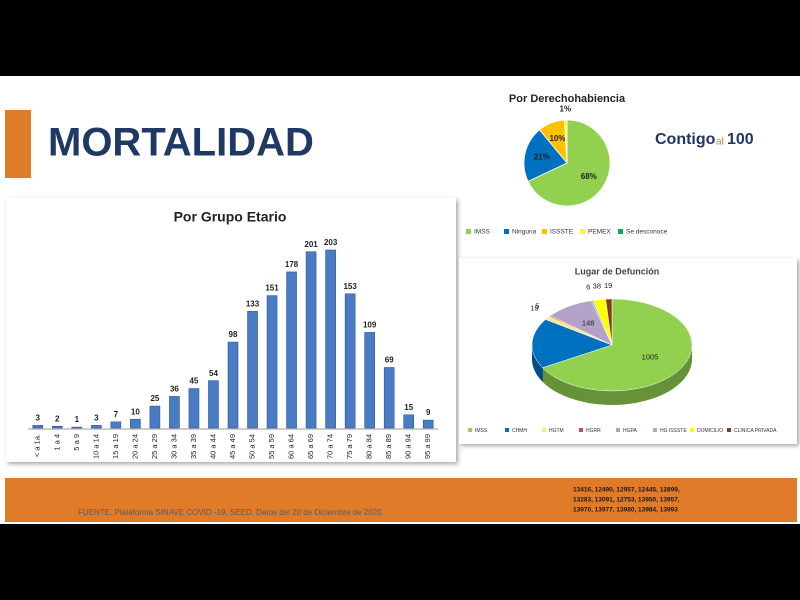 The height and width of the screenshot is (600, 800). Describe the element at coordinates (213, 373) in the screenshot. I see `data-label: 54` at that location.